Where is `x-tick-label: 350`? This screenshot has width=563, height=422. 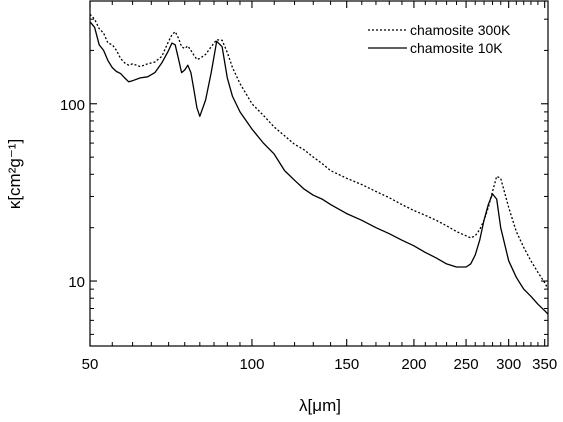 x-tick-label: 350 is located at coordinates (544, 364).